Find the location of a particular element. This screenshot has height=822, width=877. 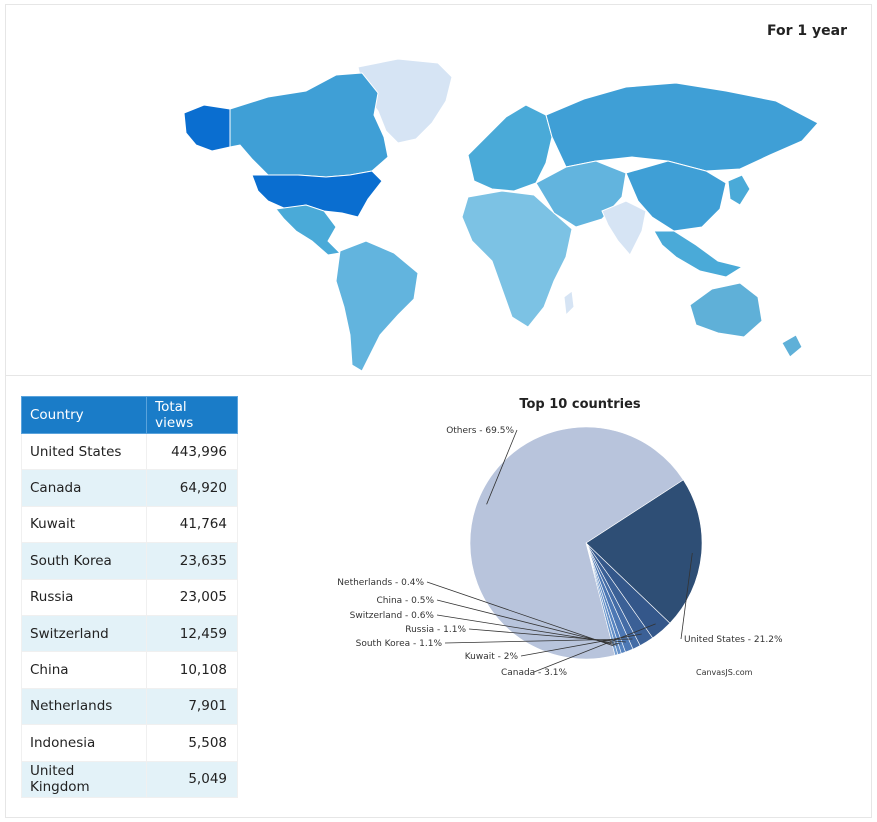

views-cell: 10,108 is located at coordinates (192, 670).